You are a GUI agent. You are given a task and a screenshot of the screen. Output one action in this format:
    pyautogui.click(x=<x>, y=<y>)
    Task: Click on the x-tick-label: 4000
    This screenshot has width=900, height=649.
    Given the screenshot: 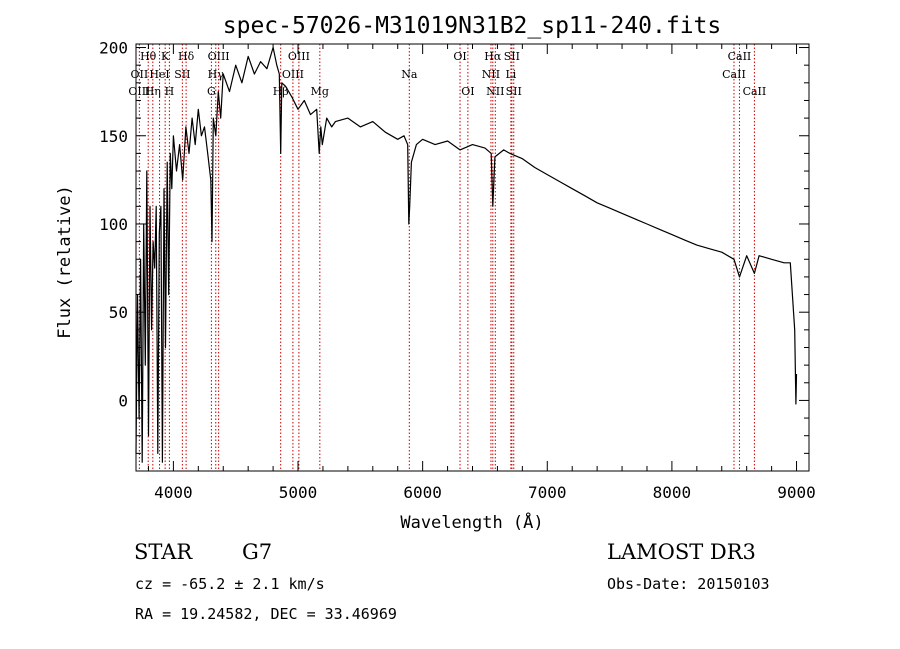 What is the action you would take?
    pyautogui.click(x=173, y=492)
    